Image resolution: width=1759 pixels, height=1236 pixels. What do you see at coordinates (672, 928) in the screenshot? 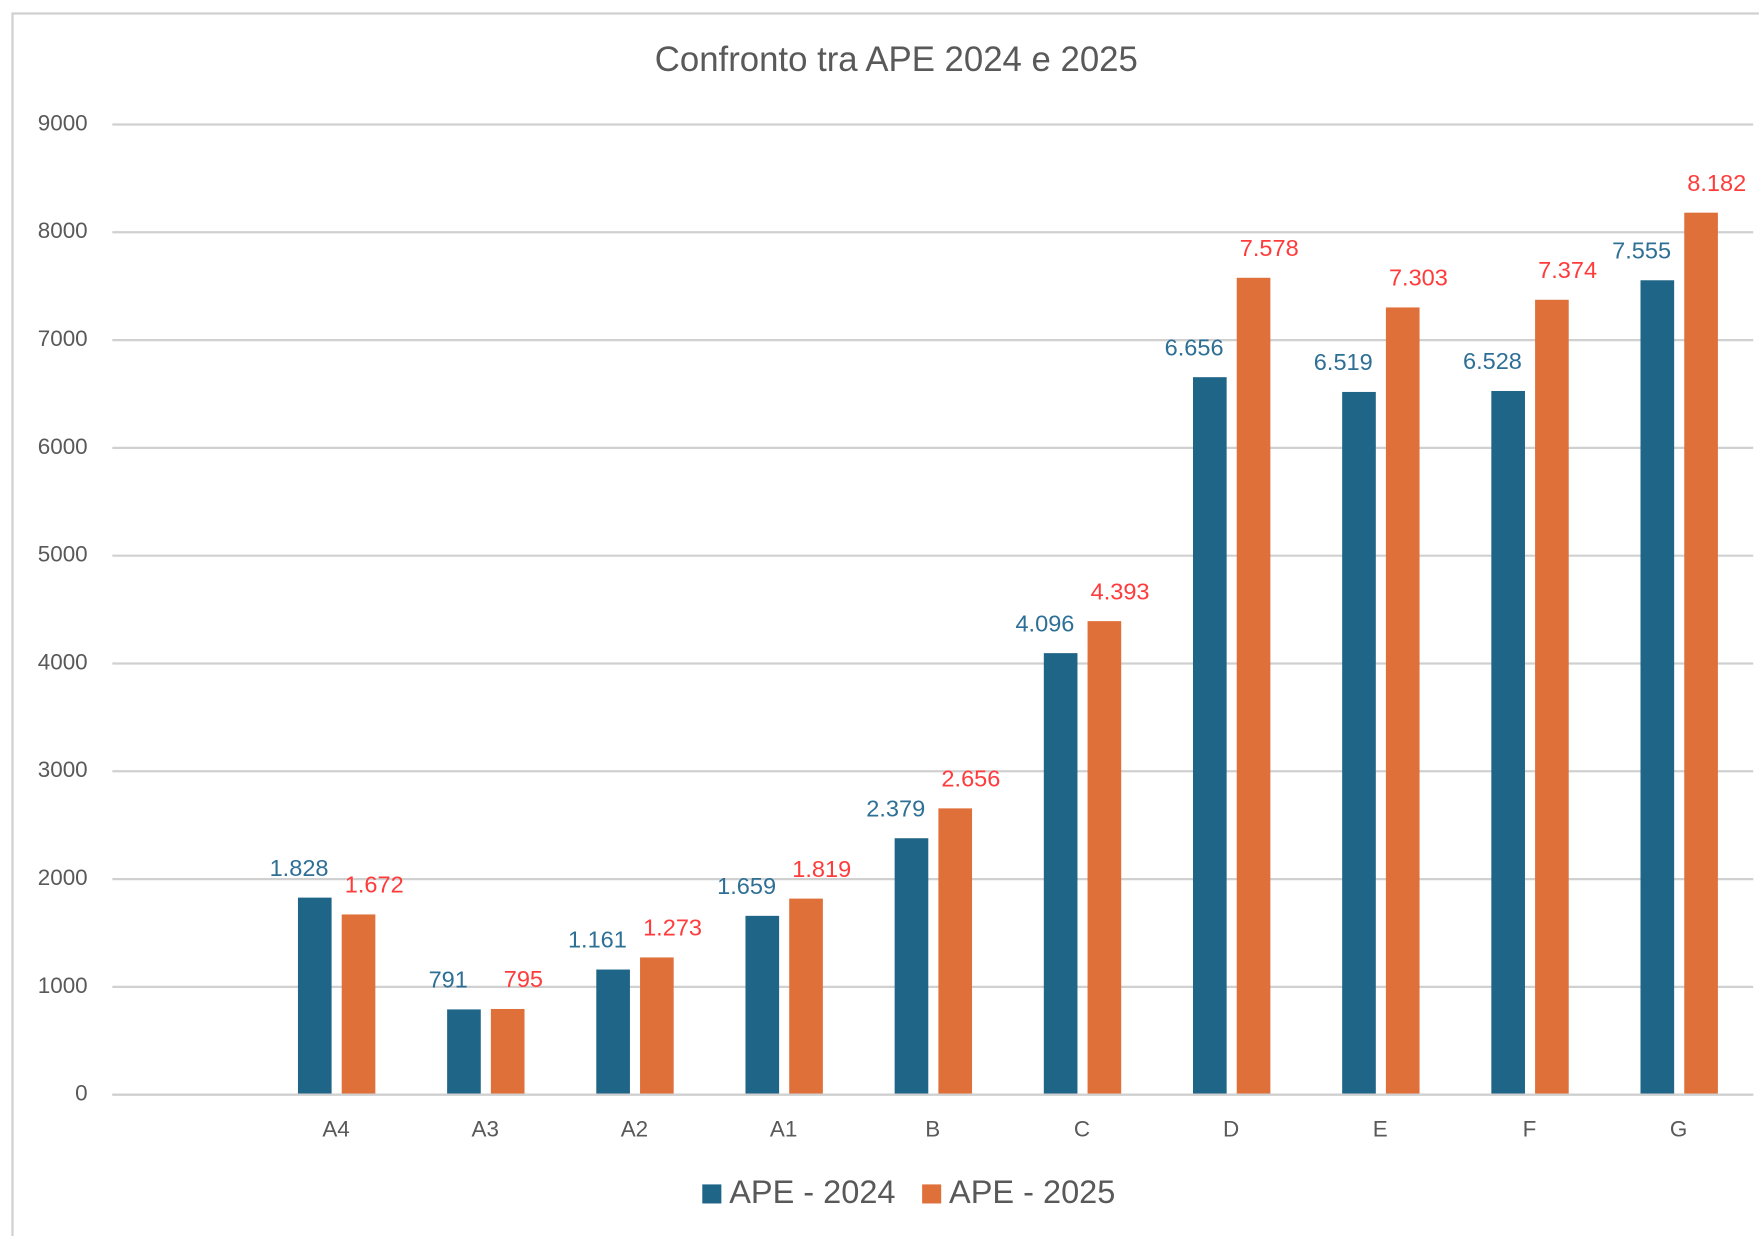
I see `data-label: 1.273` at bounding box center [672, 928].